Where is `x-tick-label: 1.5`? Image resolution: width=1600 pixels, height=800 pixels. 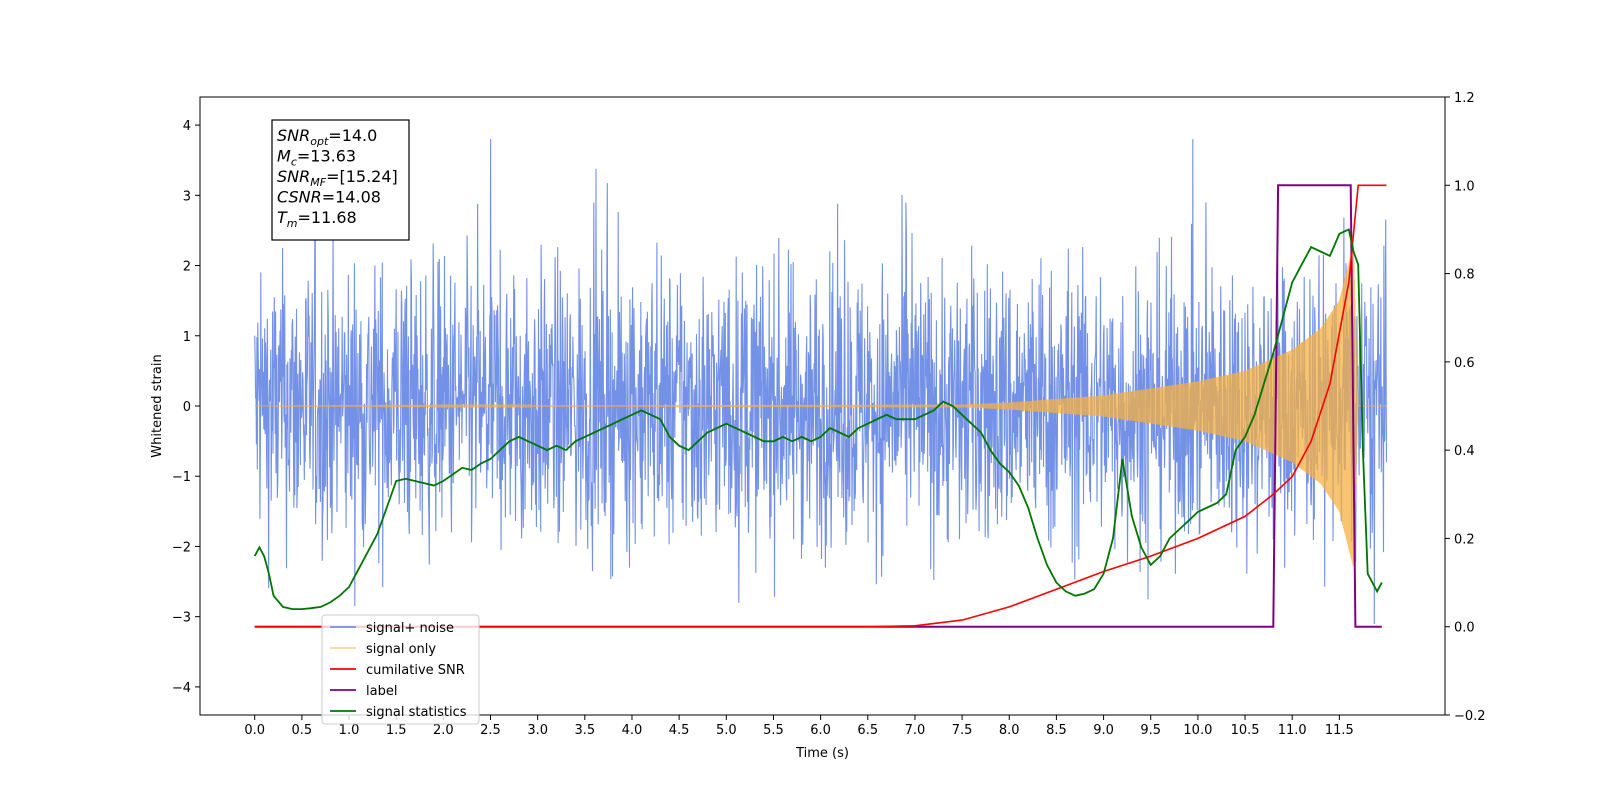 x-tick-label: 1.5 is located at coordinates (396, 730).